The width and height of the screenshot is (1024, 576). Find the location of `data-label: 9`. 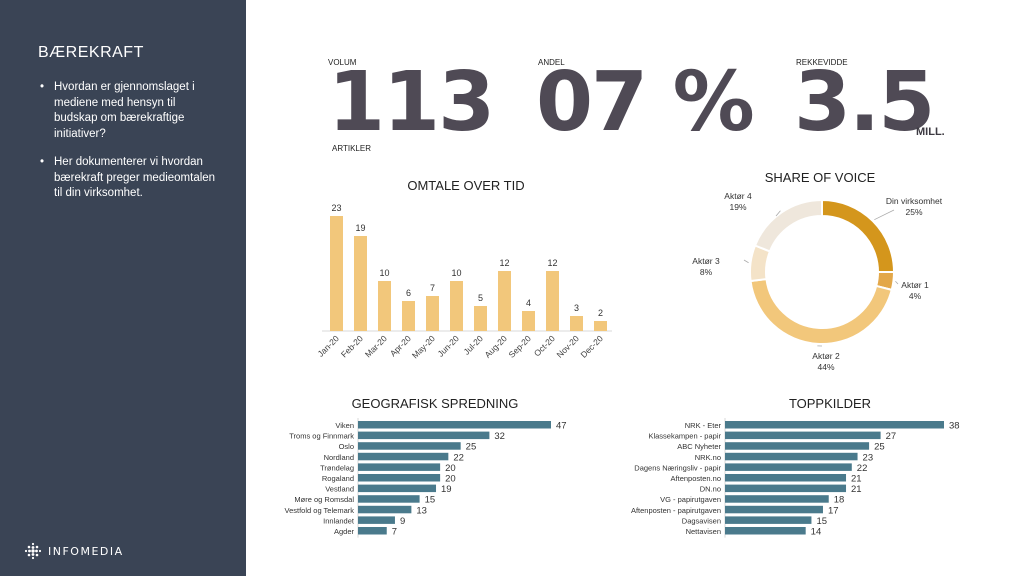

data-label: 9 is located at coordinates (402, 521).